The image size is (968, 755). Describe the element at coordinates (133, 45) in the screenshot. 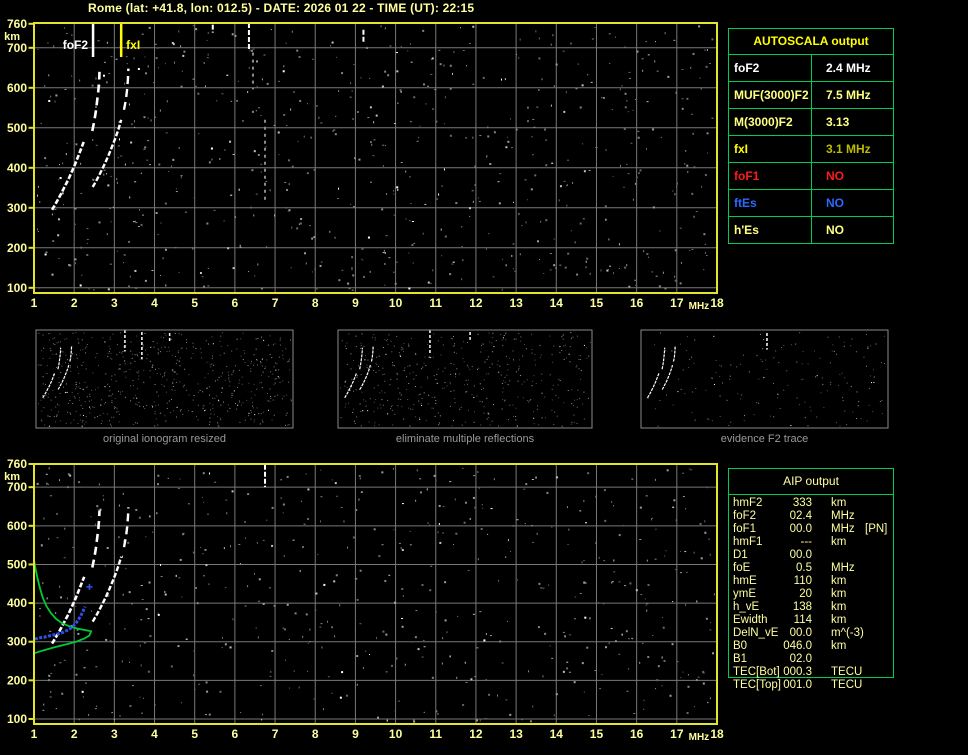

I see `svg-text: fxI` at that location.